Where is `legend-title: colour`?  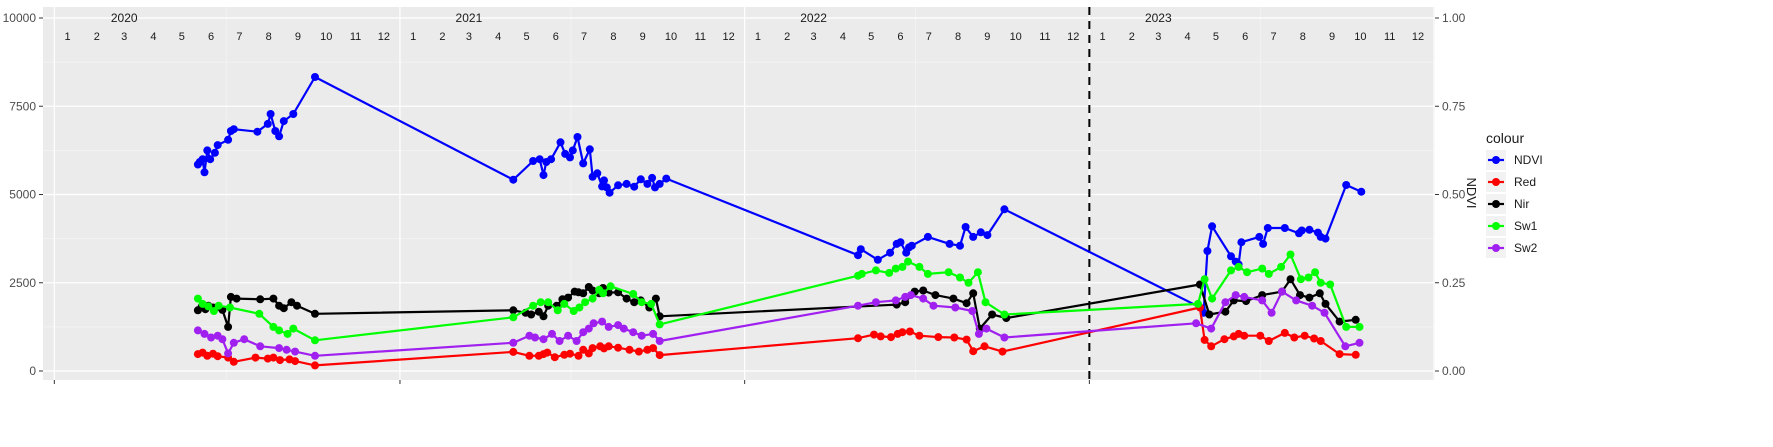
legend-title: colour is located at coordinates (1505, 138).